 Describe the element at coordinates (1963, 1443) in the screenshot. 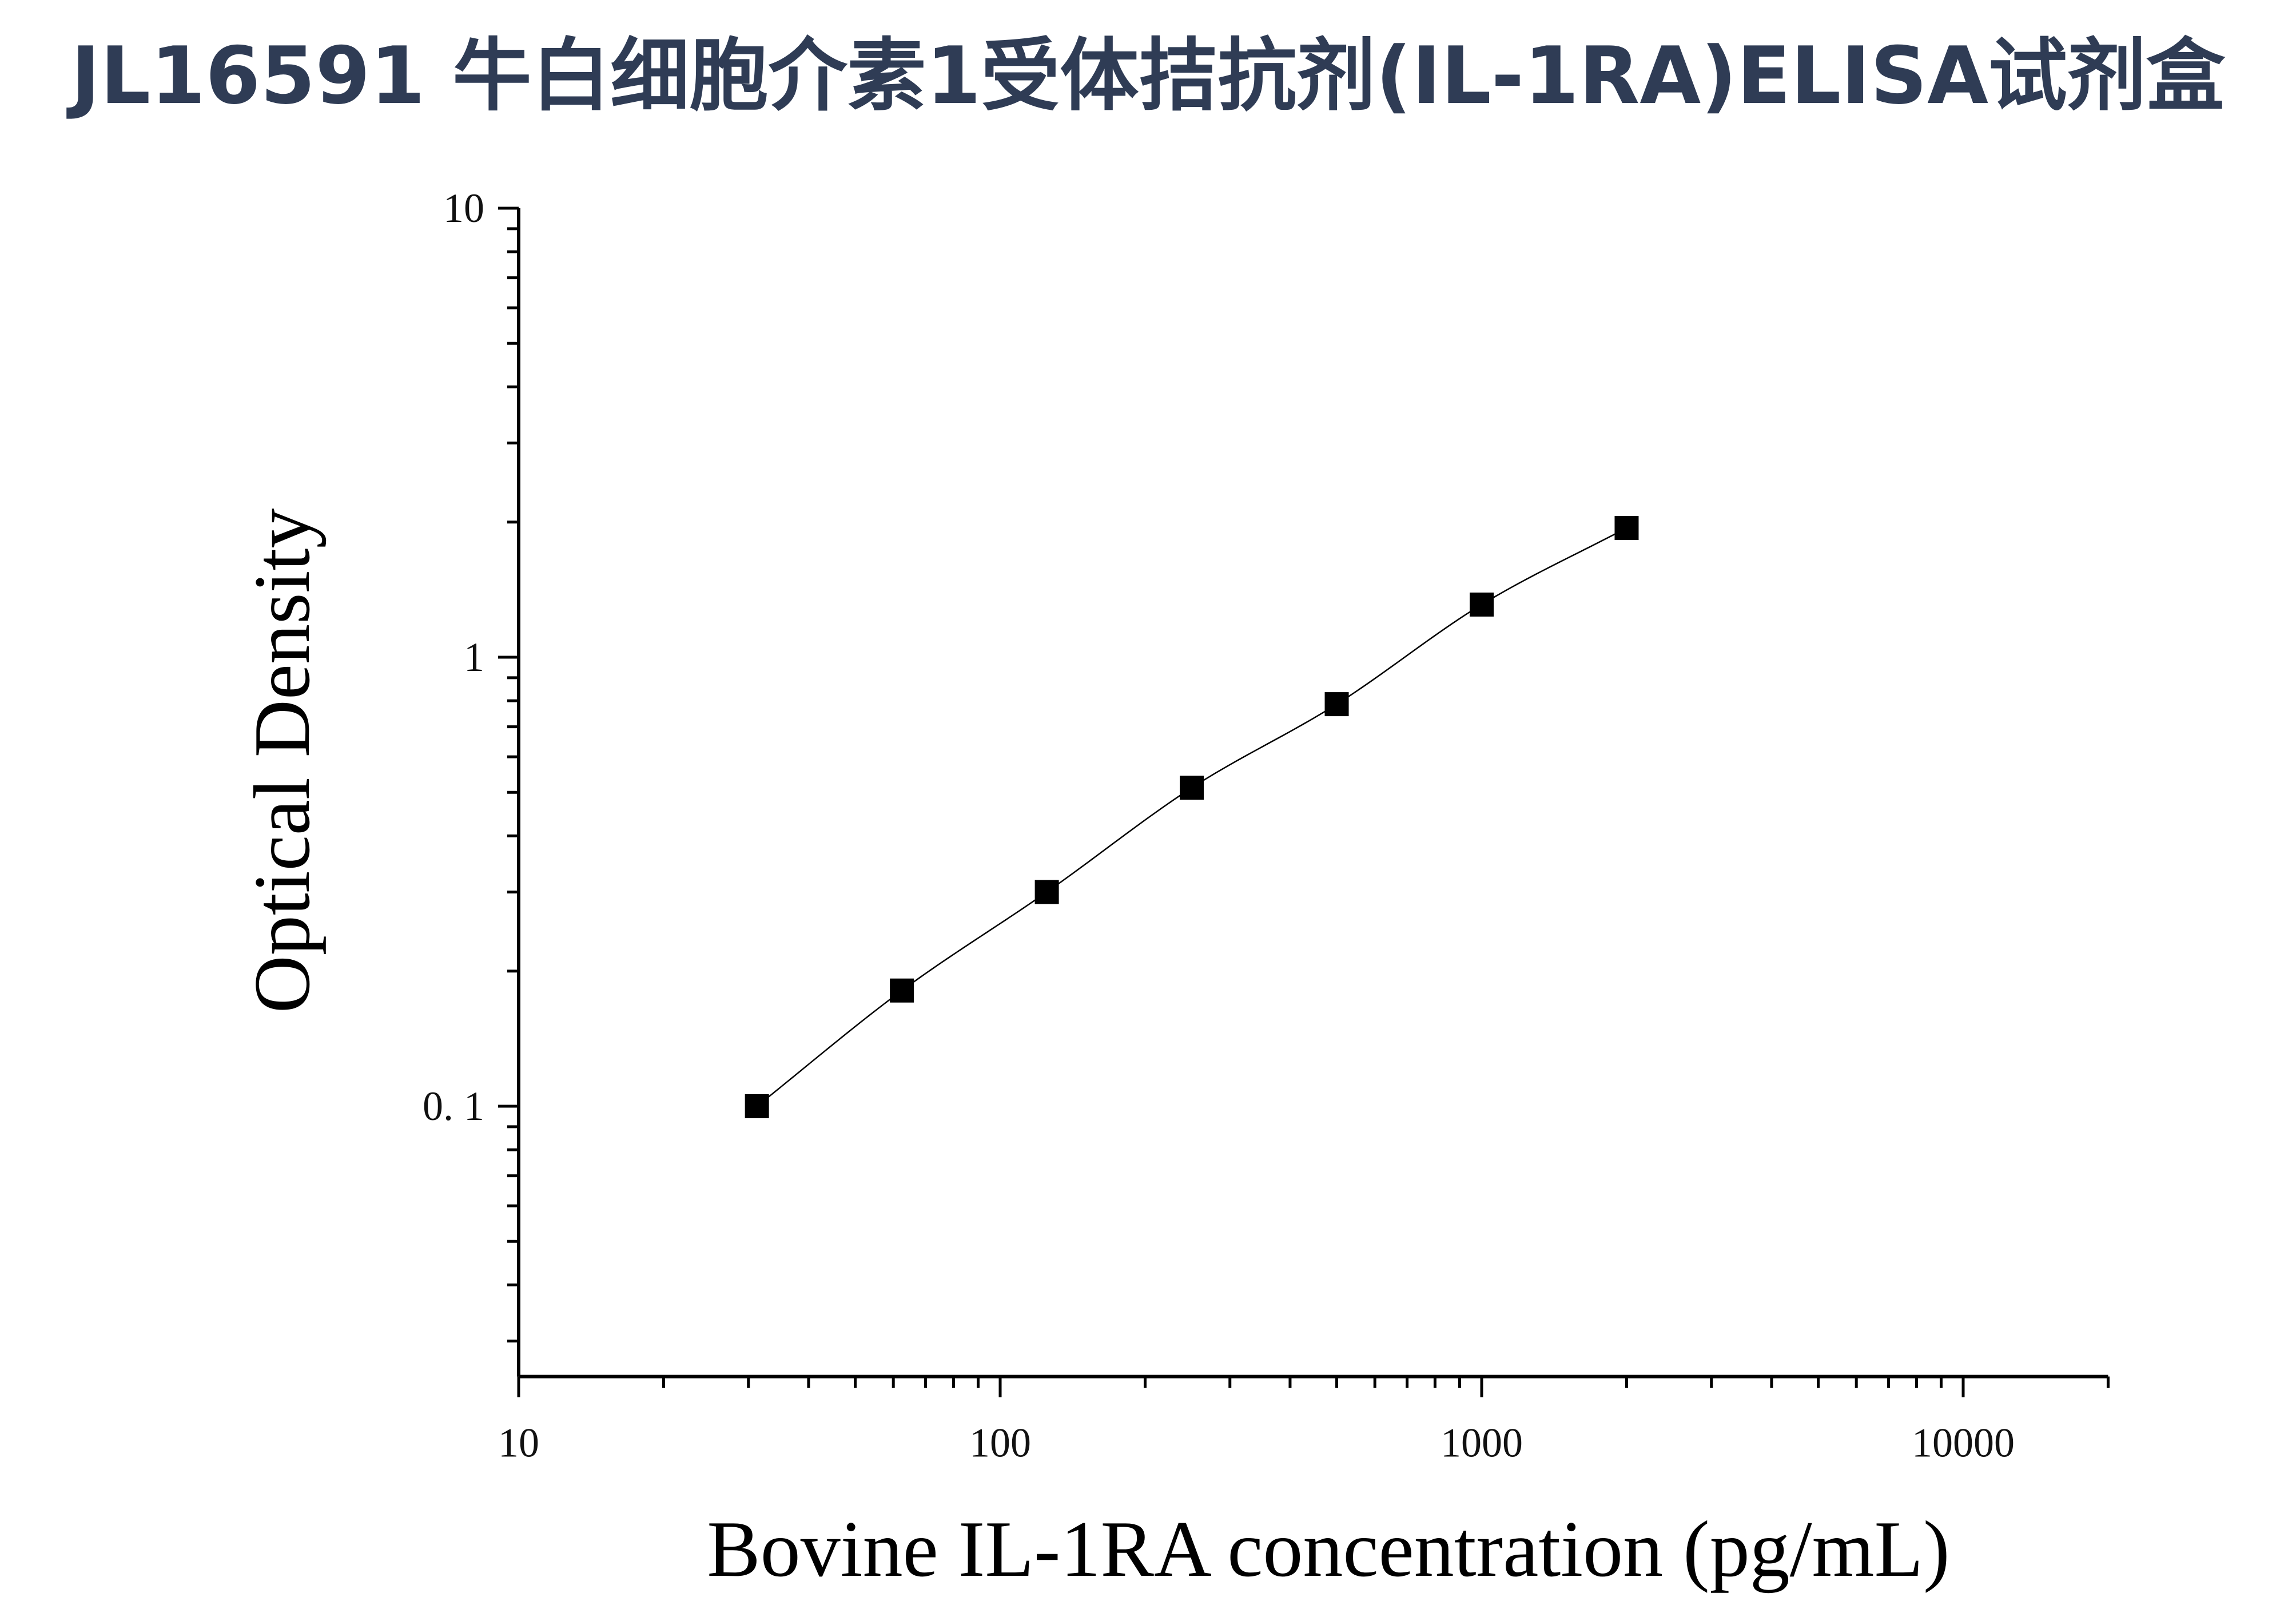

I see `x-tick-label: 10000` at that location.